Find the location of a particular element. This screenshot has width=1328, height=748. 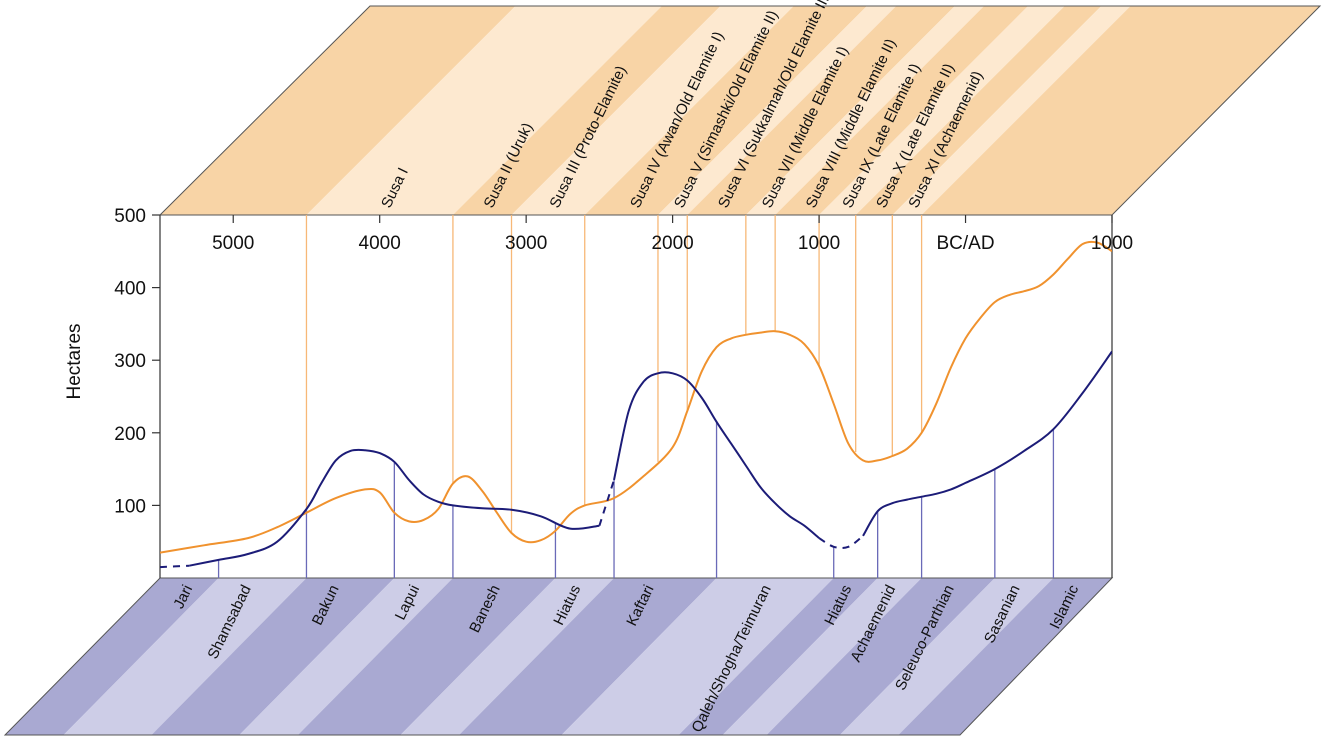

x-tick-label: 4000 is located at coordinates (380, 243).